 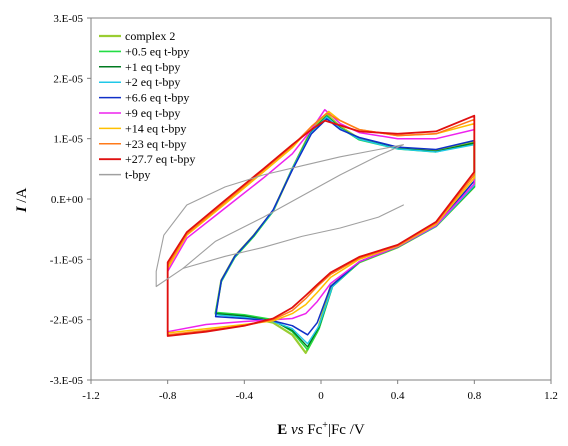 I want to click on legend-entry: +9 eq t-bpy, so click(x=152, y=113).